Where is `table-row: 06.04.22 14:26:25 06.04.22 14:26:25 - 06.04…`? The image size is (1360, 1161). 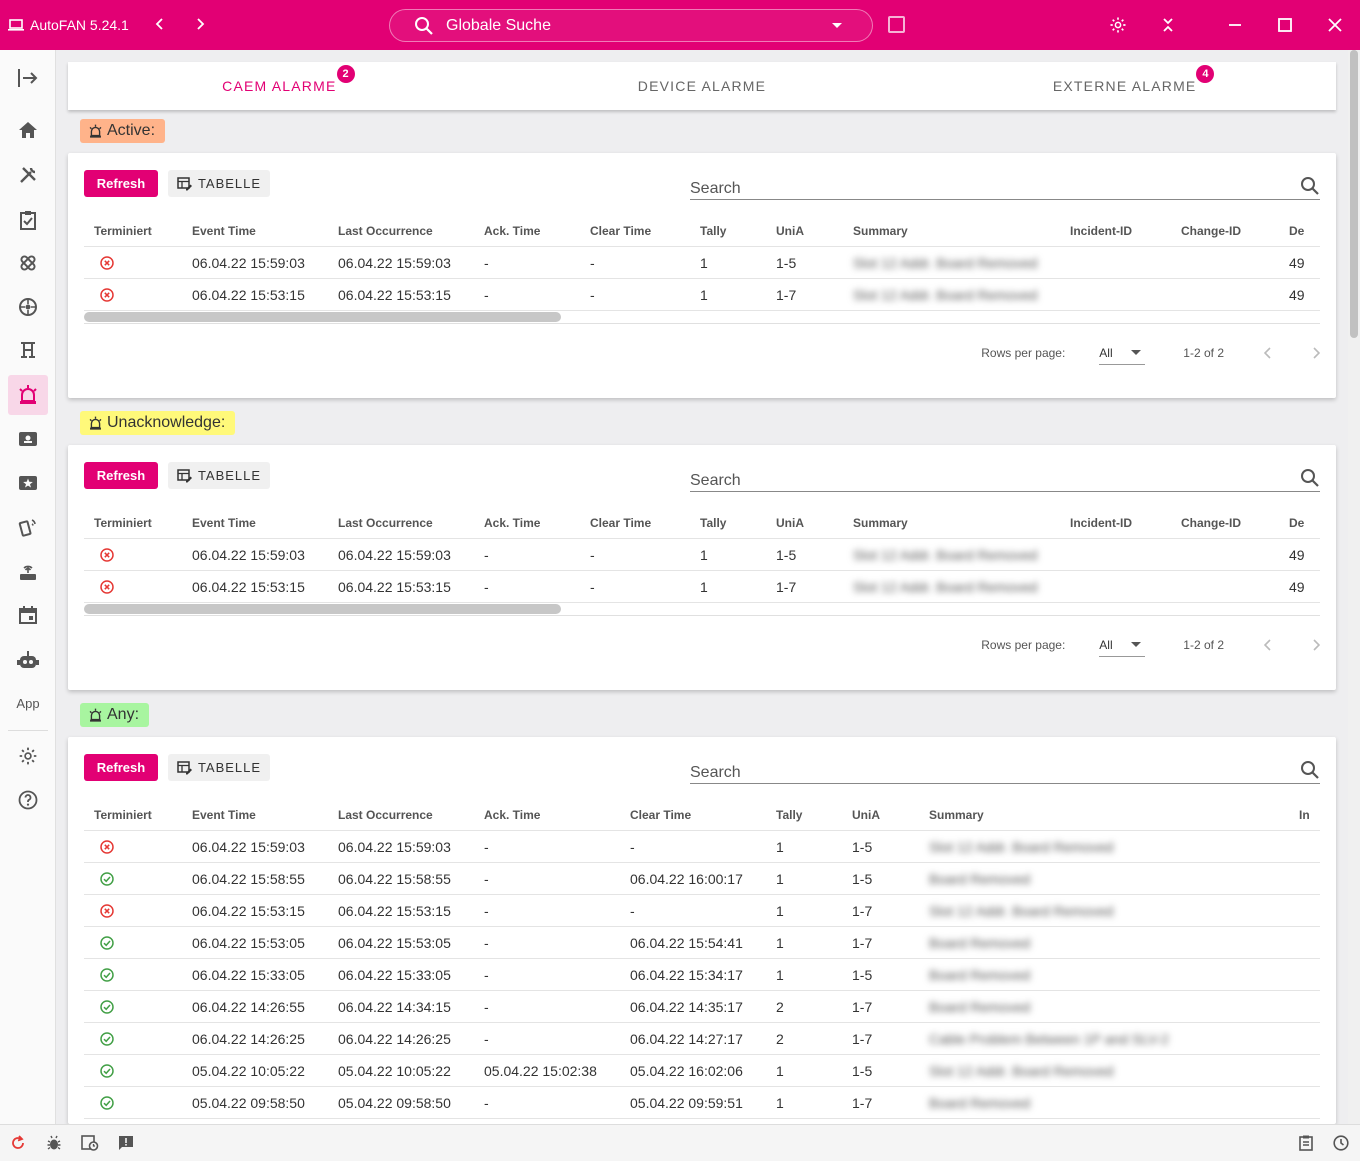 table-row: 06.04.22 14:26:25 06.04.22 14:26:25 - 06.04… is located at coordinates (702, 1039).